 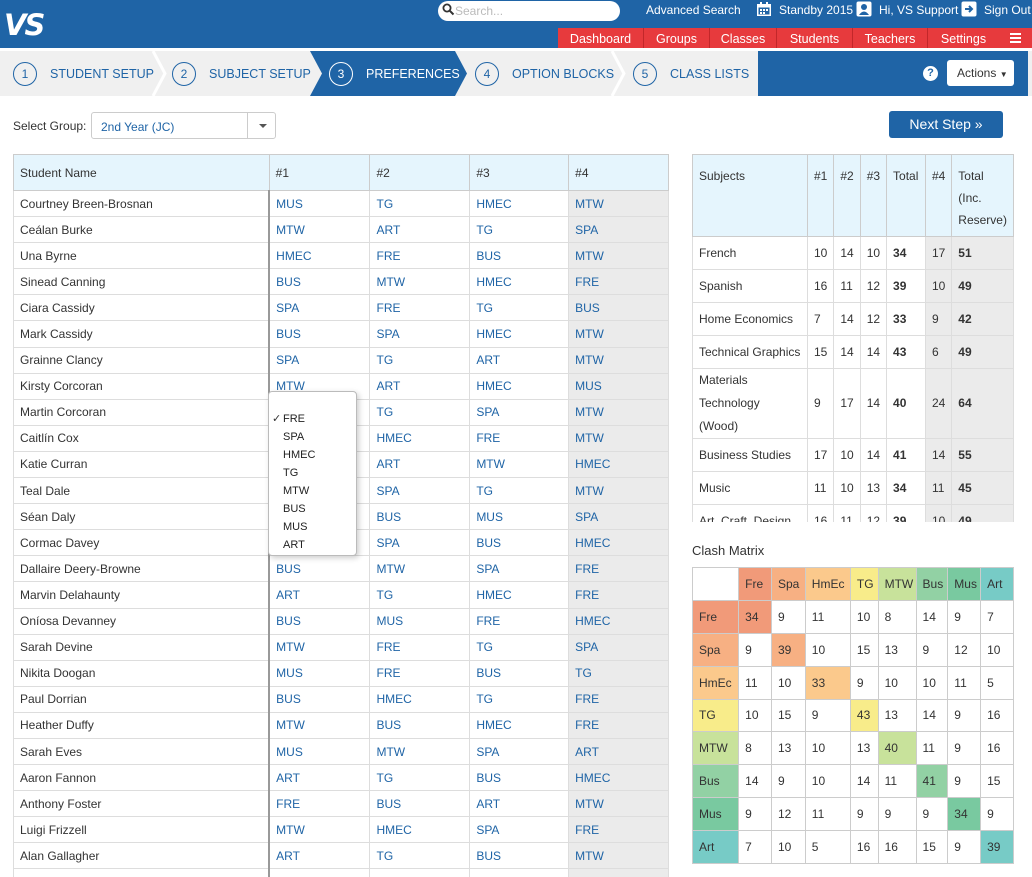 I want to click on dropdown-option-art: ART, so click(x=294, y=545).